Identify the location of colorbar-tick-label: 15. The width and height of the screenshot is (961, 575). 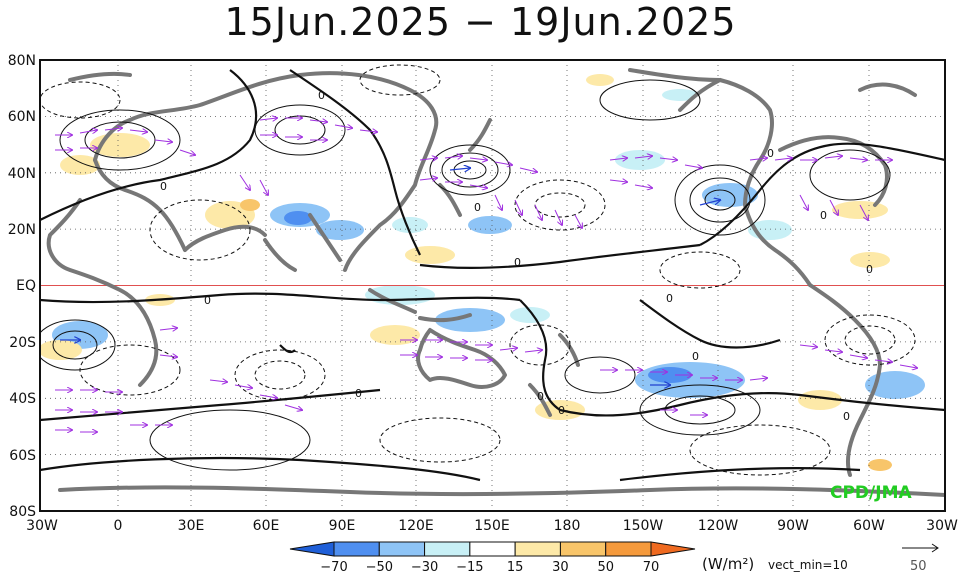
(515, 567).